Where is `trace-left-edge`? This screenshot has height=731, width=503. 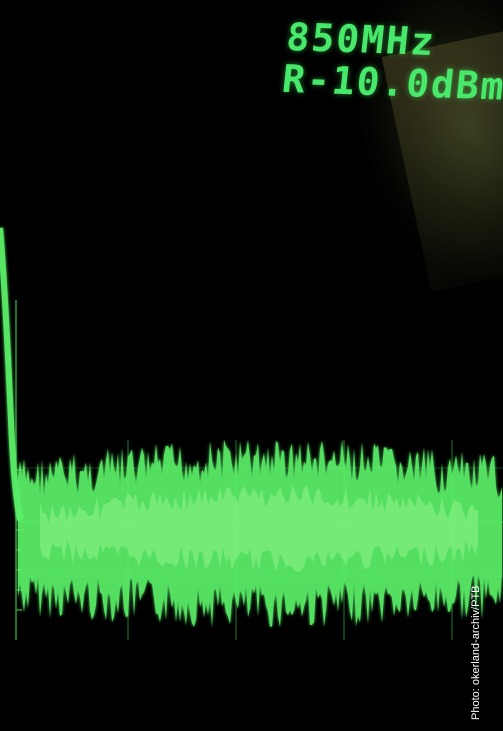 trace-left-edge is located at coordinates (11, 374).